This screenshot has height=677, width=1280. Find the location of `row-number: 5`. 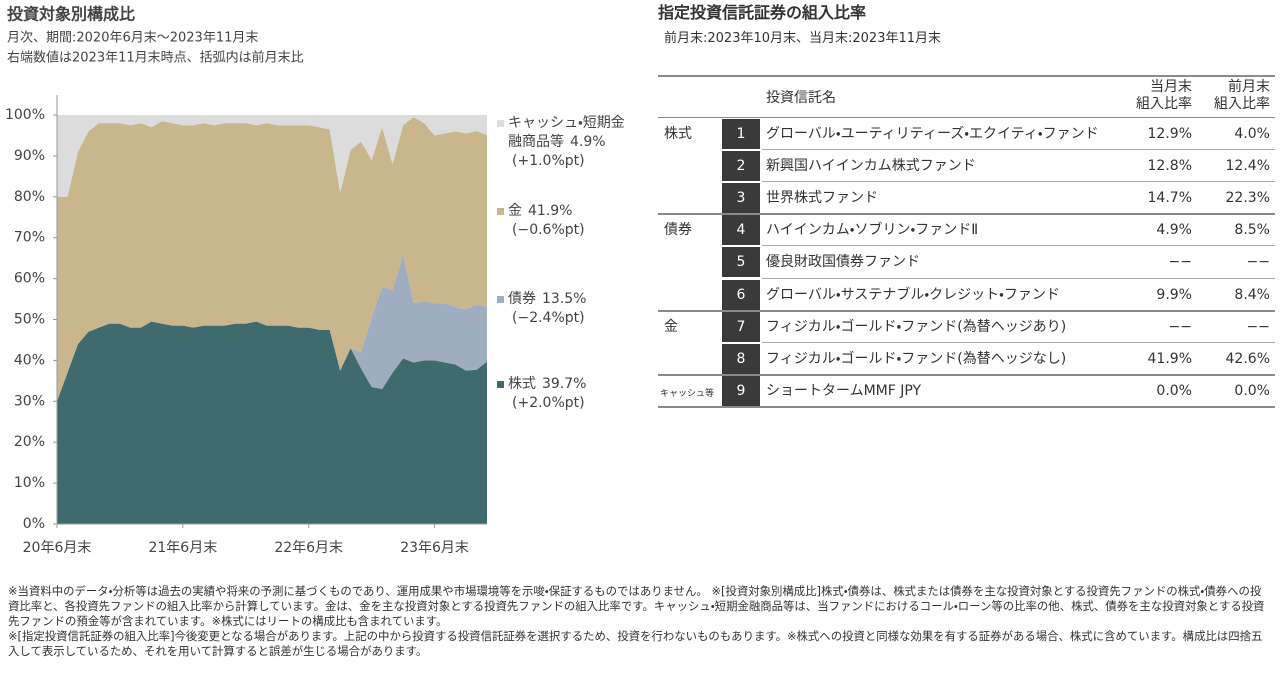

row-number: 5 is located at coordinates (741, 262).